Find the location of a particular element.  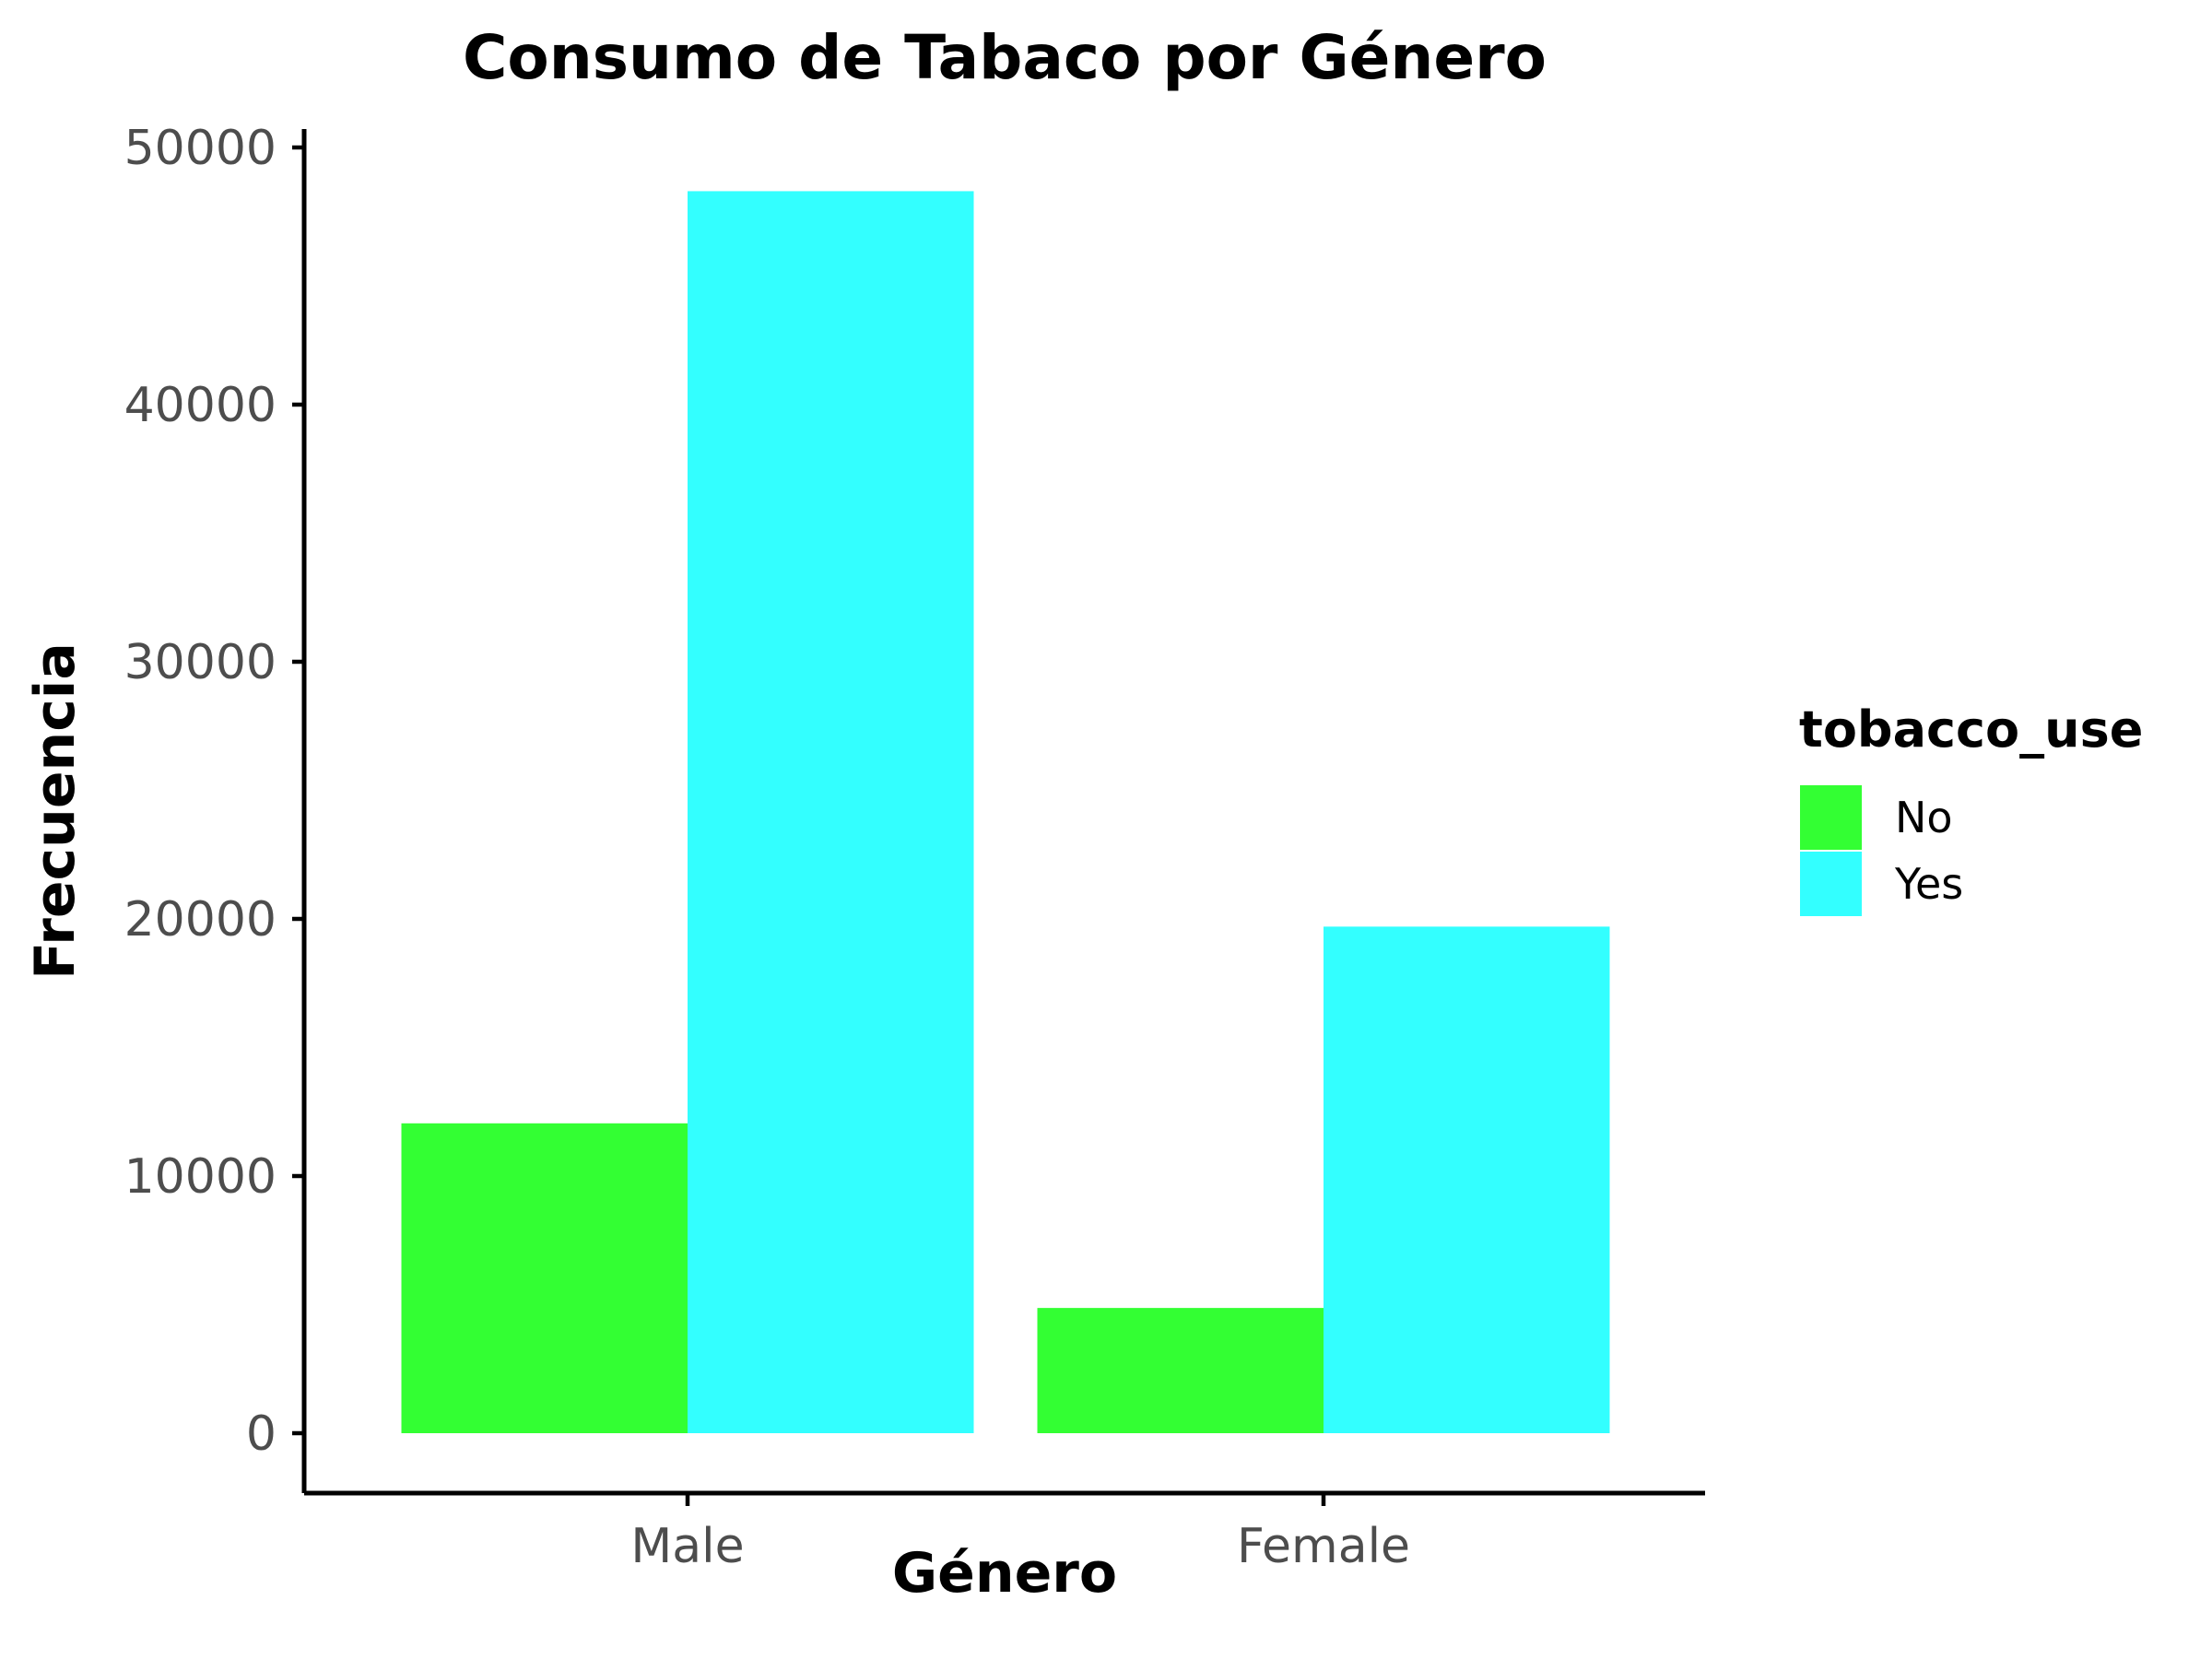

y-ticks-group: 0 10000 20000 30000 40000 50000 is located at coordinates (214, 791).